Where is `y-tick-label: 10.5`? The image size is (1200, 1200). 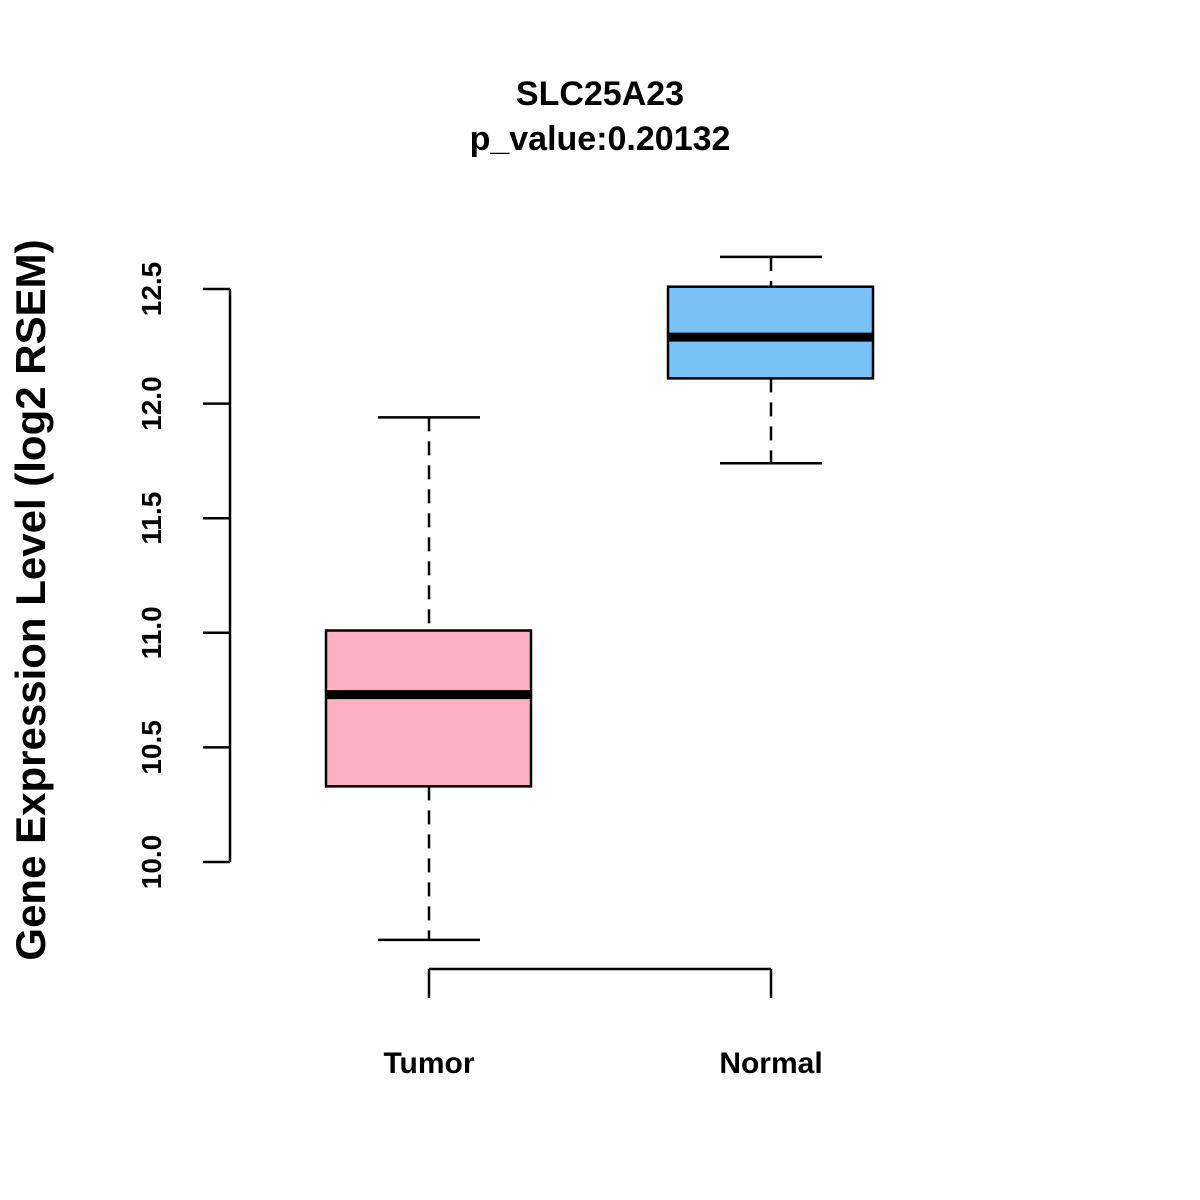
y-tick-label: 10.5 is located at coordinates (151, 747).